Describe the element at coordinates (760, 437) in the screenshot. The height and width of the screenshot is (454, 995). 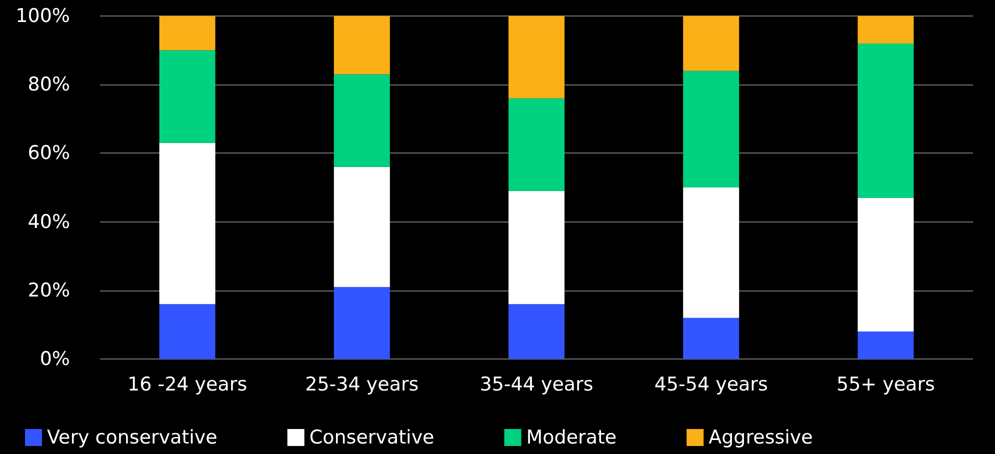
I see `legend-label: Aggressive` at that location.